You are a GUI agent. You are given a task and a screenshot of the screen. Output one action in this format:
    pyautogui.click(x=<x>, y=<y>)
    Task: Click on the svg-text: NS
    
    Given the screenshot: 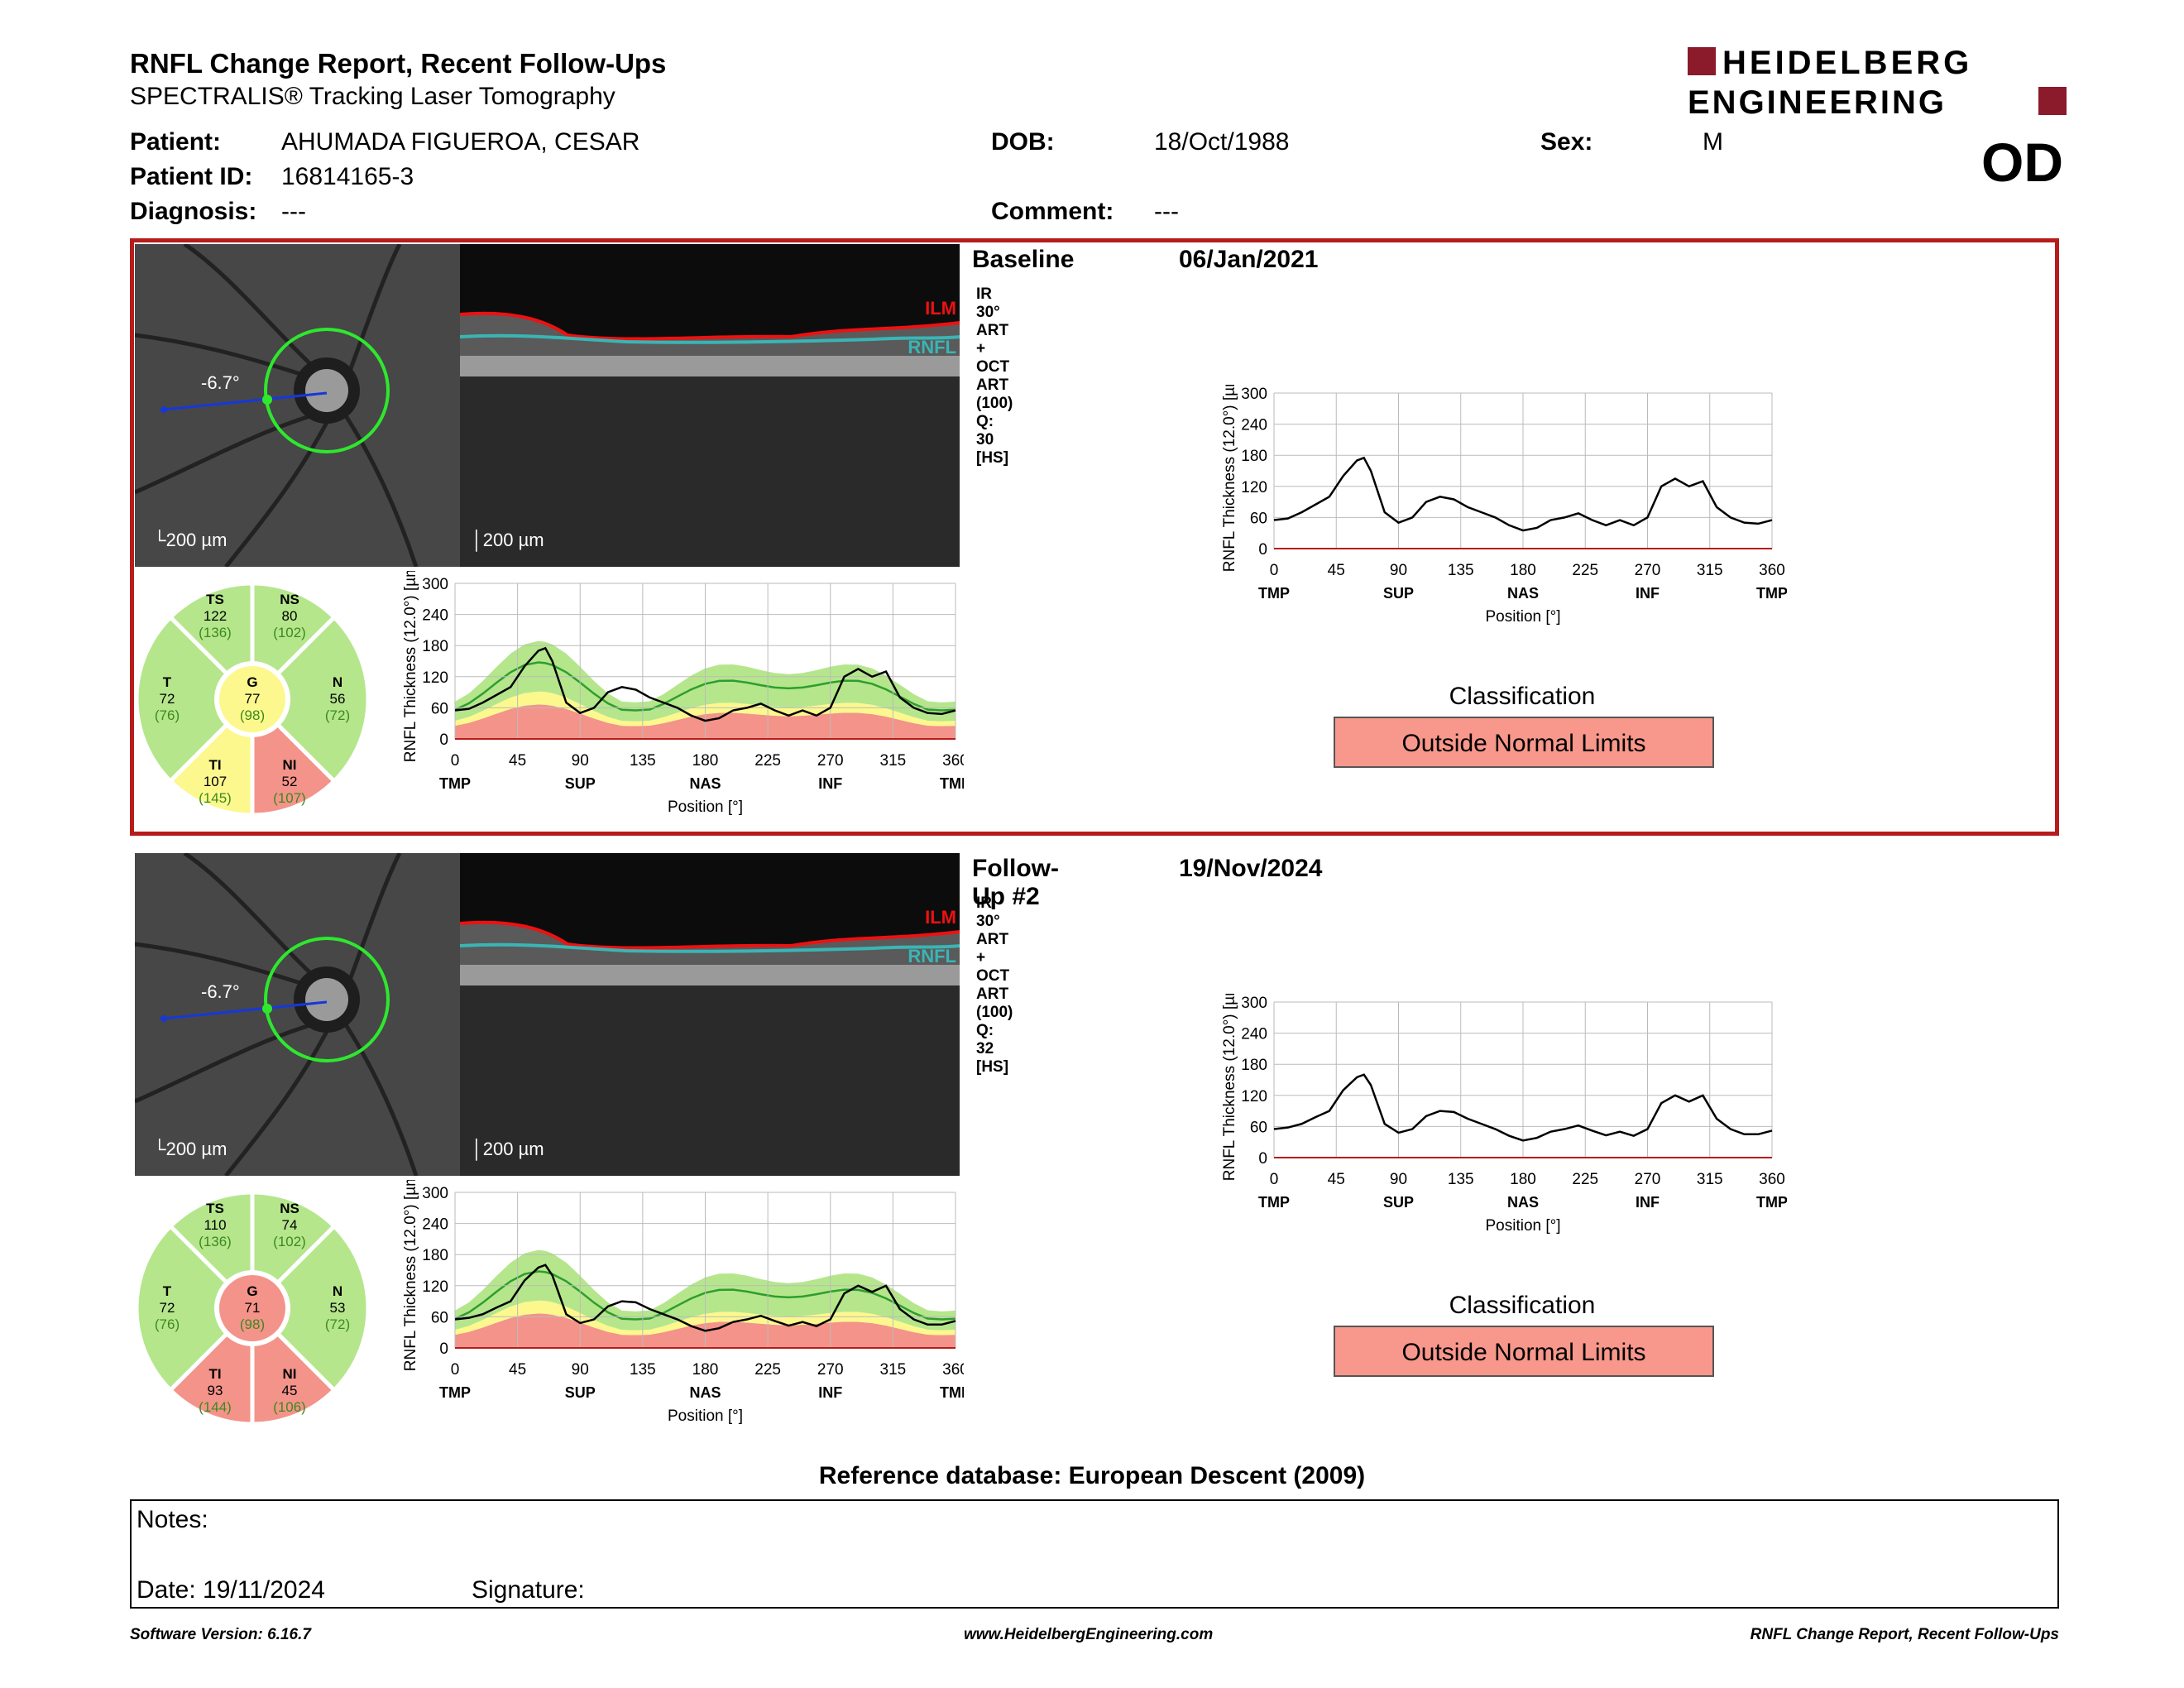 What is the action you would take?
    pyautogui.click(x=289, y=1208)
    